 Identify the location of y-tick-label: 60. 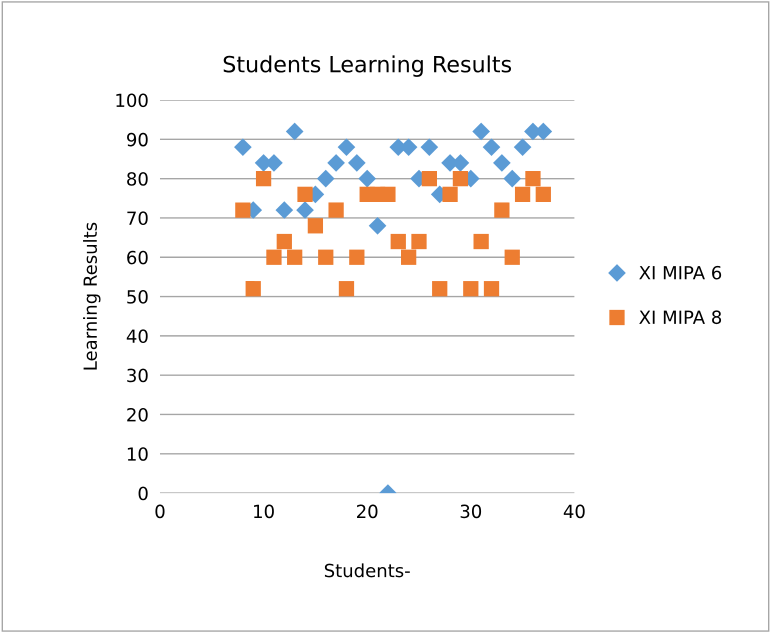
(137, 257).